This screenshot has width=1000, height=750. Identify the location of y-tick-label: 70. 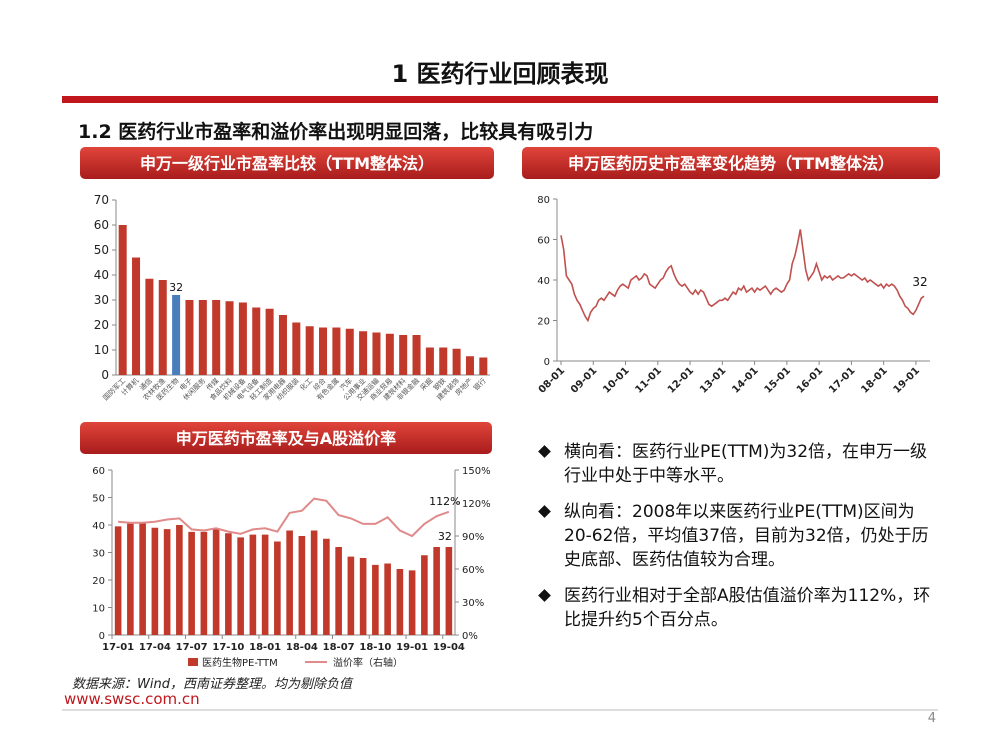
(101, 200).